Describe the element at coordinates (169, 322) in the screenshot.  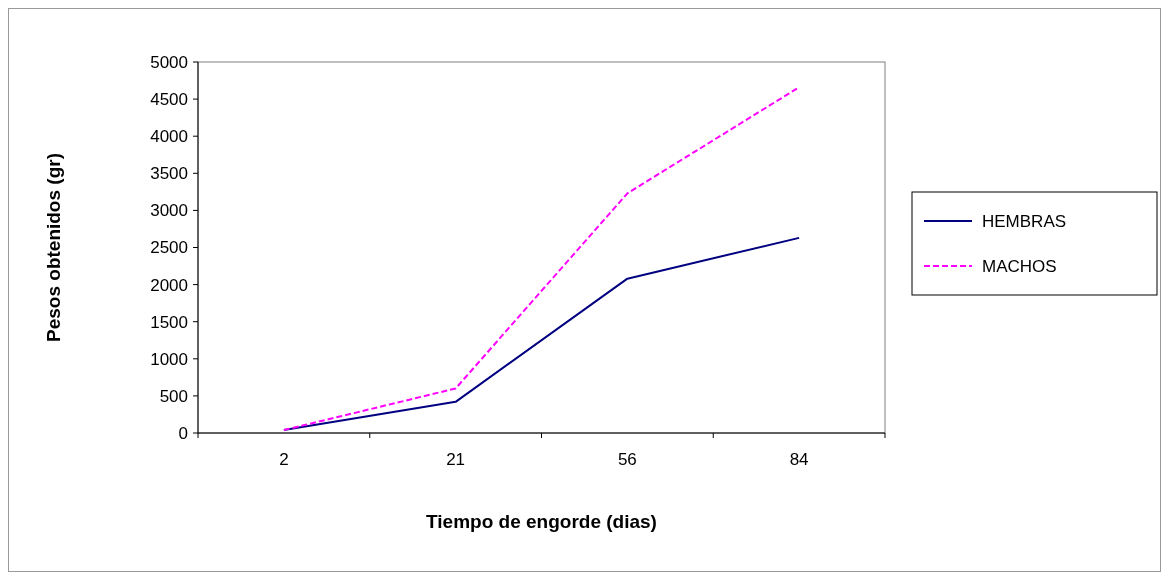
I see `y-tick-label: 1500` at that location.